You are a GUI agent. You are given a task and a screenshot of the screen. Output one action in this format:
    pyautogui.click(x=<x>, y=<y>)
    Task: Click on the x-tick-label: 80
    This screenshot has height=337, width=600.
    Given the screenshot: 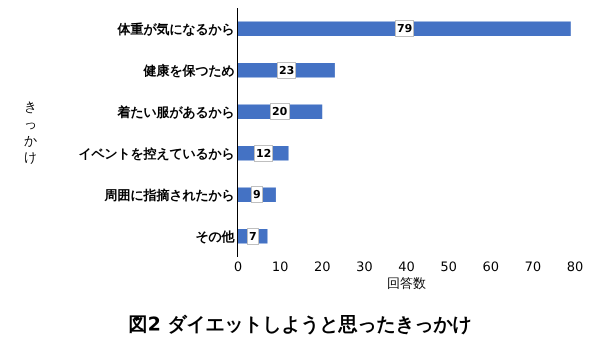 What is the action you would take?
    pyautogui.click(x=575, y=267)
    